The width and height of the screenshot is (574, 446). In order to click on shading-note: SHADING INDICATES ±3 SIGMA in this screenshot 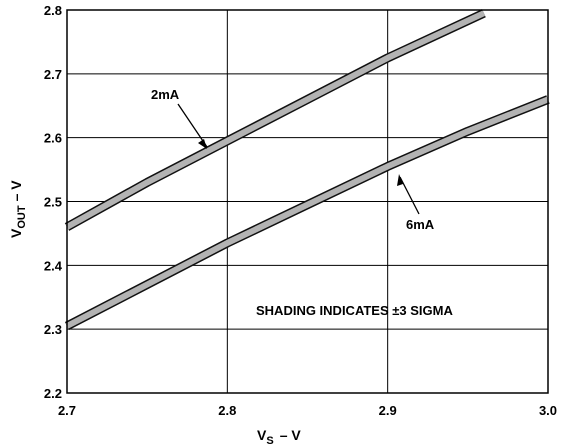, I will do `click(354, 310)`.